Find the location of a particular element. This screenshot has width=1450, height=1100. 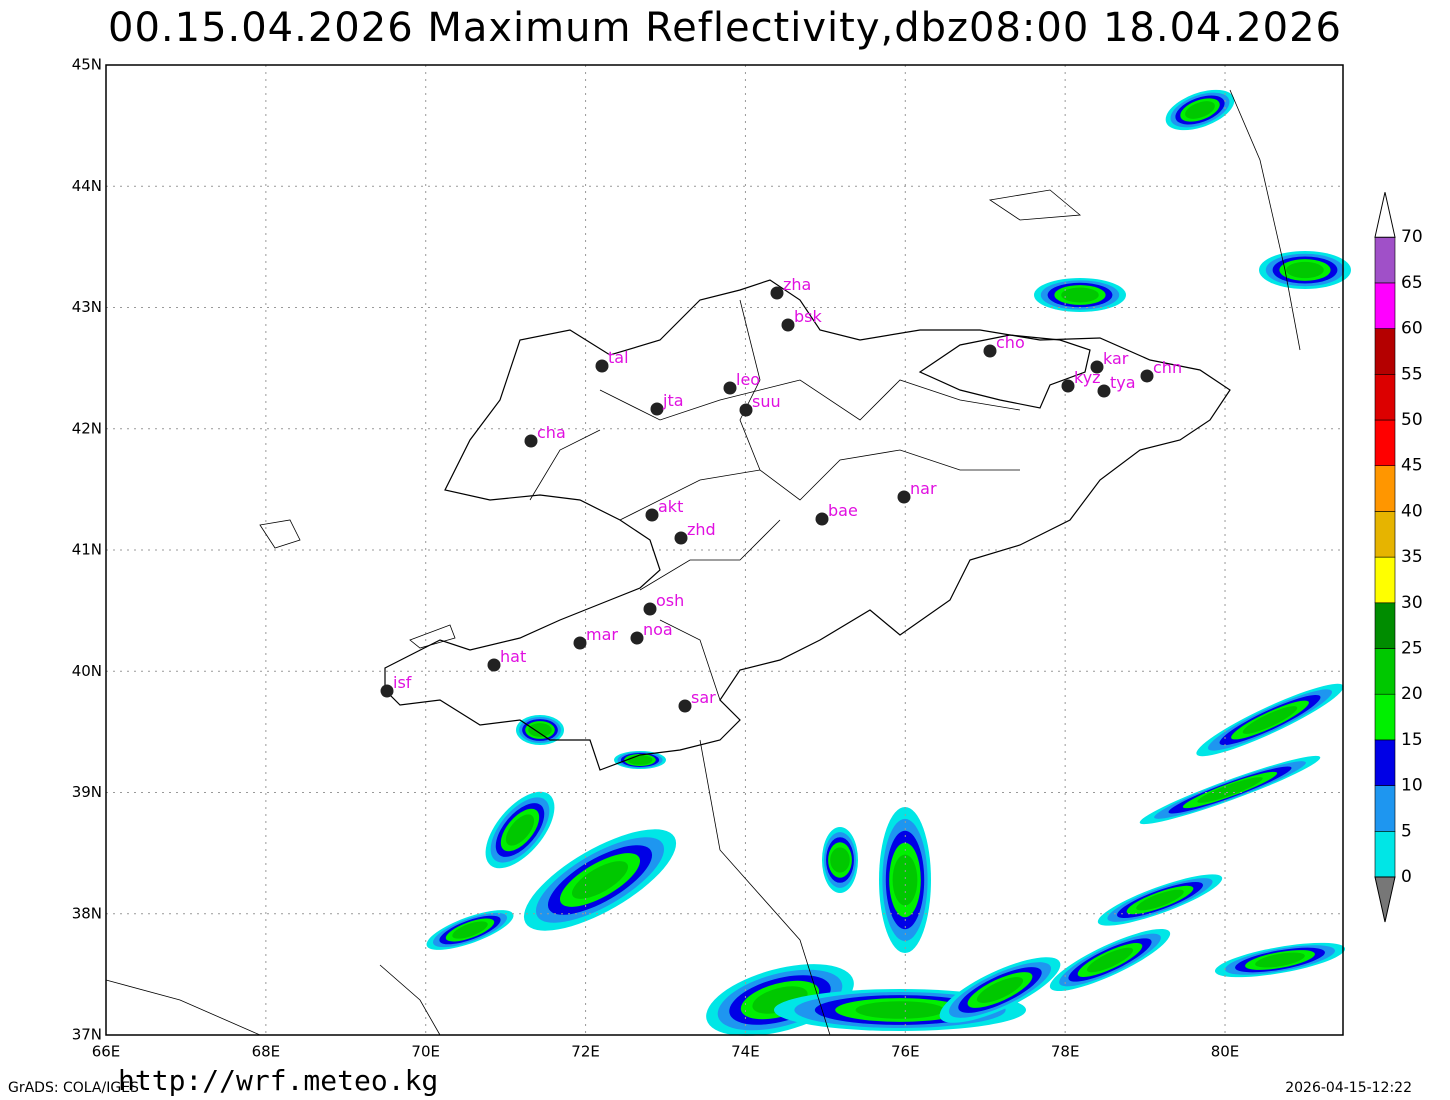

station-label: suu is located at coordinates (766, 401).